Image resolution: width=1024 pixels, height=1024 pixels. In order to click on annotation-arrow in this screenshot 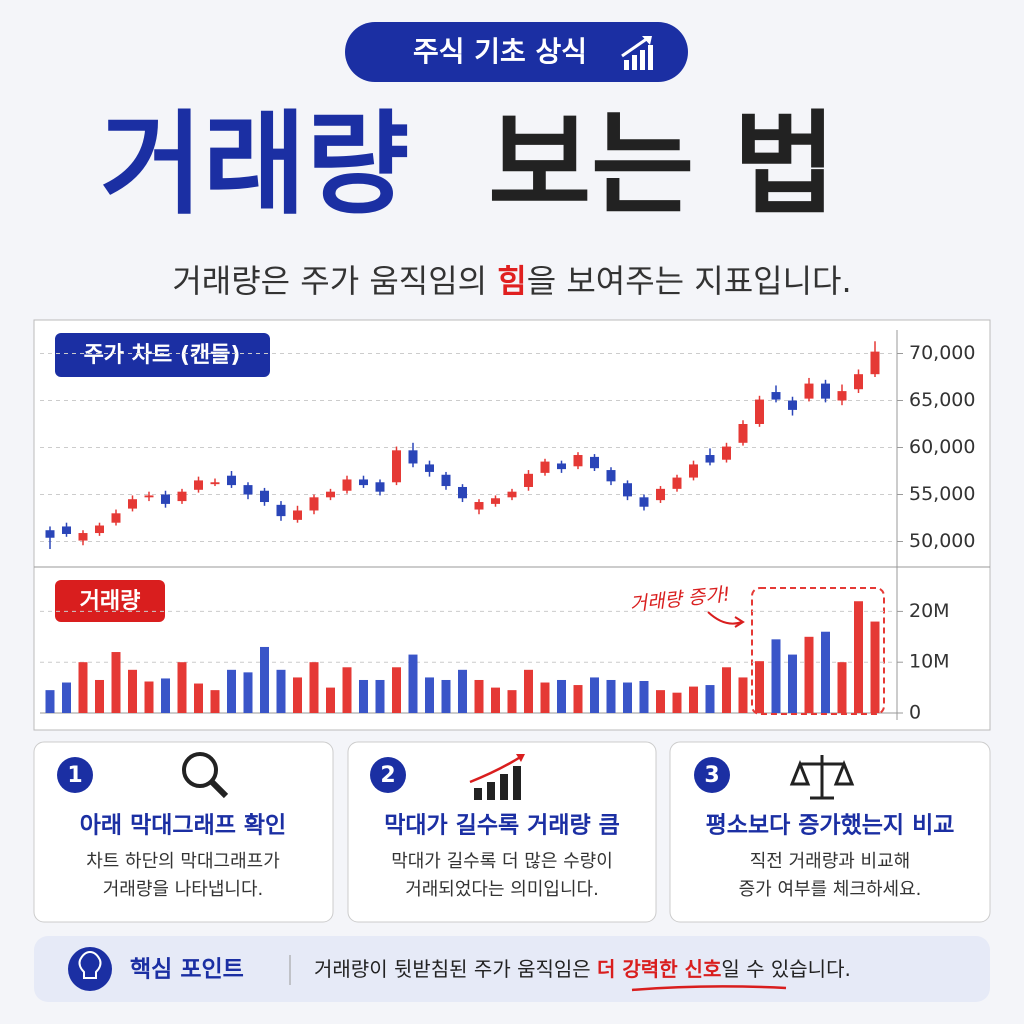, I will do `click(725, 618)`.